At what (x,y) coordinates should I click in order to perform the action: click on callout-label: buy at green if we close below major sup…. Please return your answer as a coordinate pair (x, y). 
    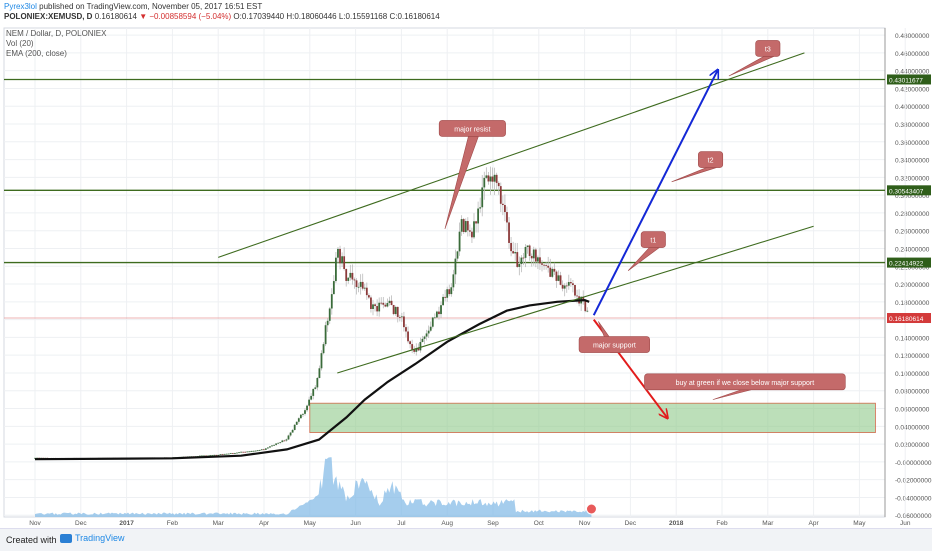
    Looking at the image, I should click on (745, 383).